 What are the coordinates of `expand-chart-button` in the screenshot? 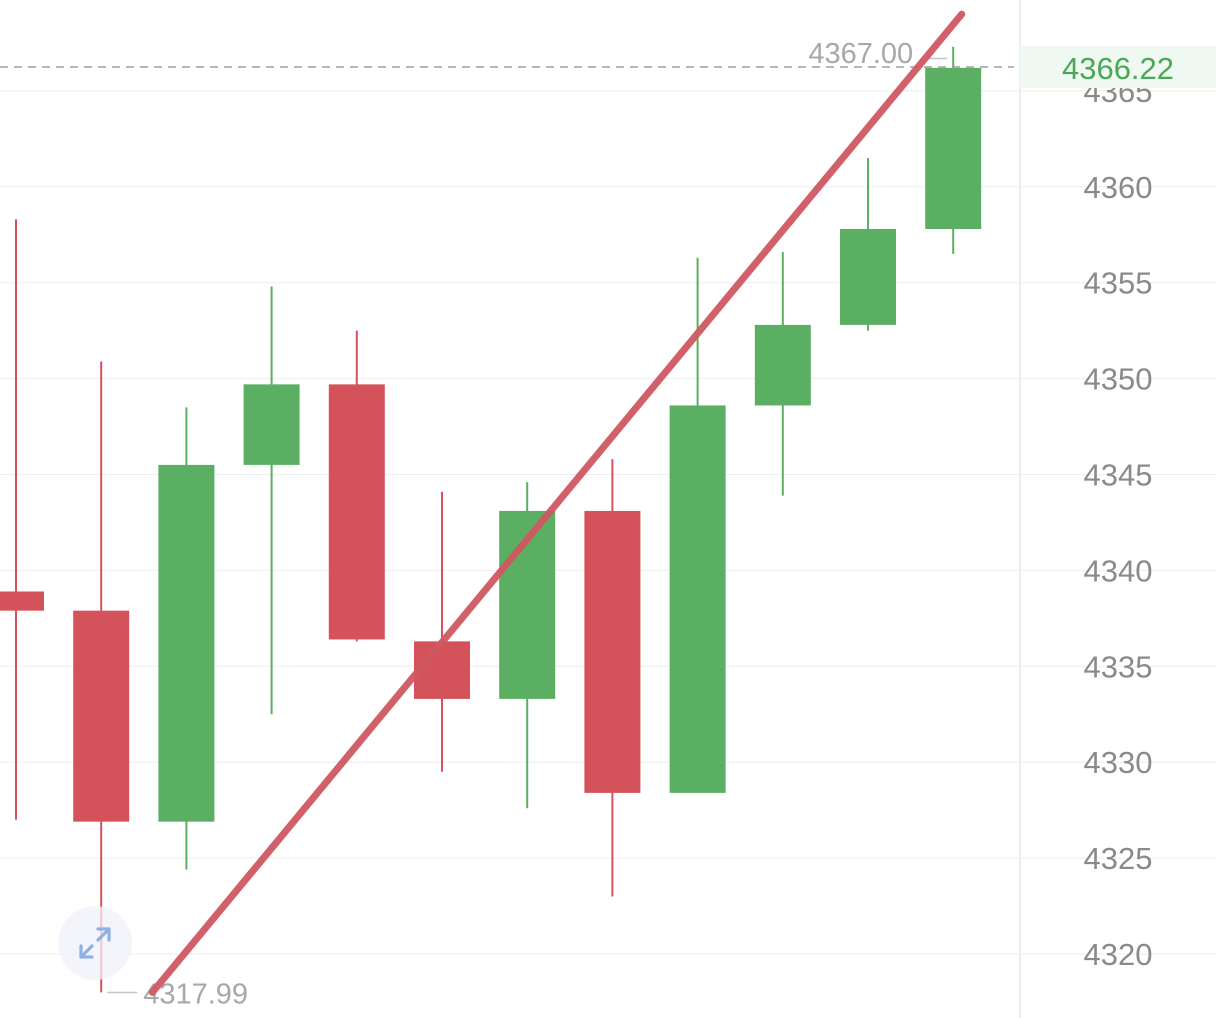 It's located at (95, 943).